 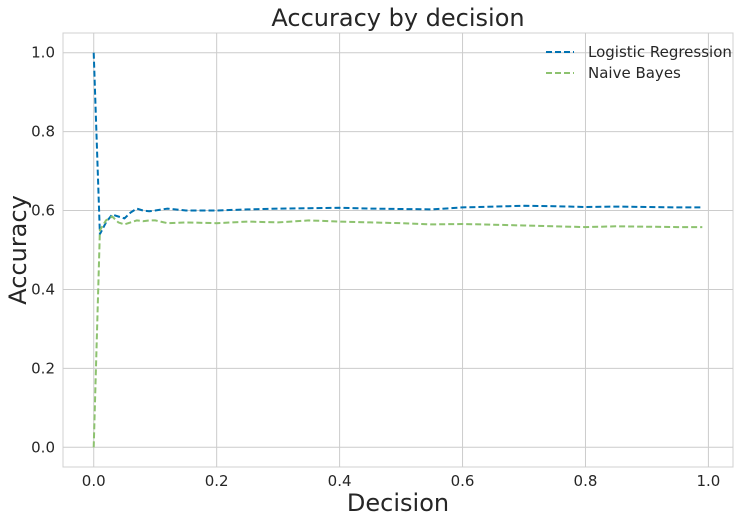 I want to click on y-ticks: 0.0 0.2 0.4 0.6 0.8 1.0, so click(x=43, y=250).